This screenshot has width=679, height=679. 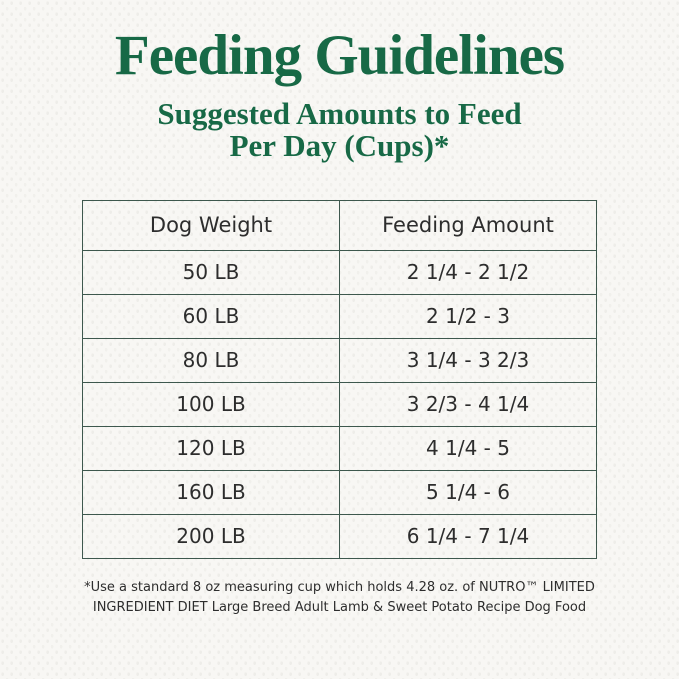 I want to click on amount-cell: 2 1/2 - 3, so click(x=468, y=316).